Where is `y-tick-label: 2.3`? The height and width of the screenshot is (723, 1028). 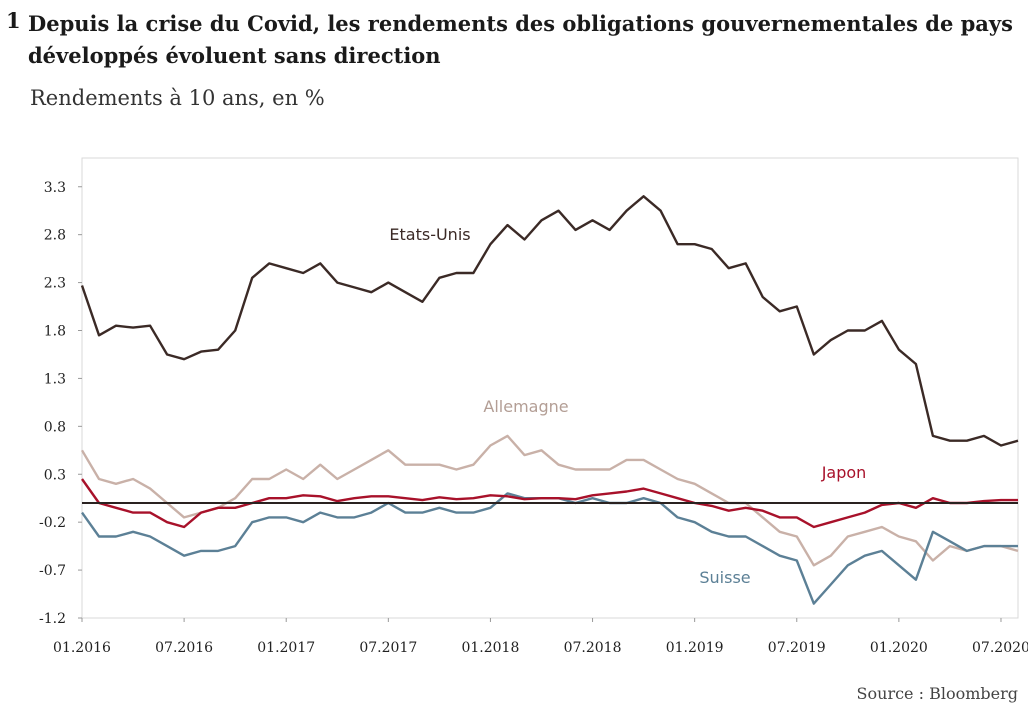 y-tick-label: 2.3 is located at coordinates (55, 284).